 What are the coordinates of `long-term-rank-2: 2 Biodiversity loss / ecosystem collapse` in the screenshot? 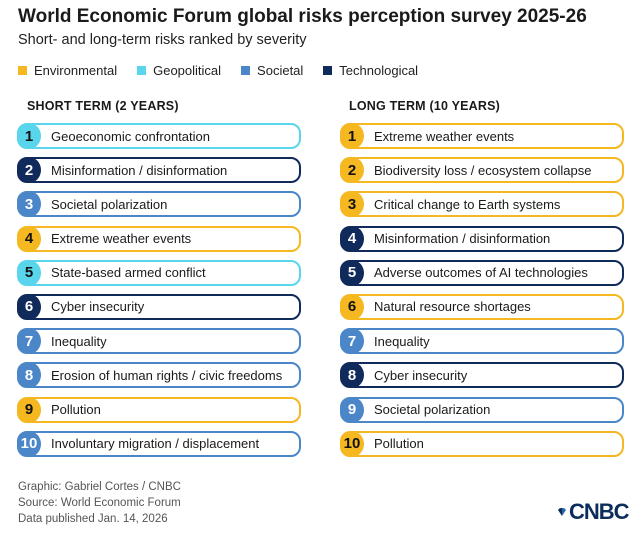 It's located at (482, 170).